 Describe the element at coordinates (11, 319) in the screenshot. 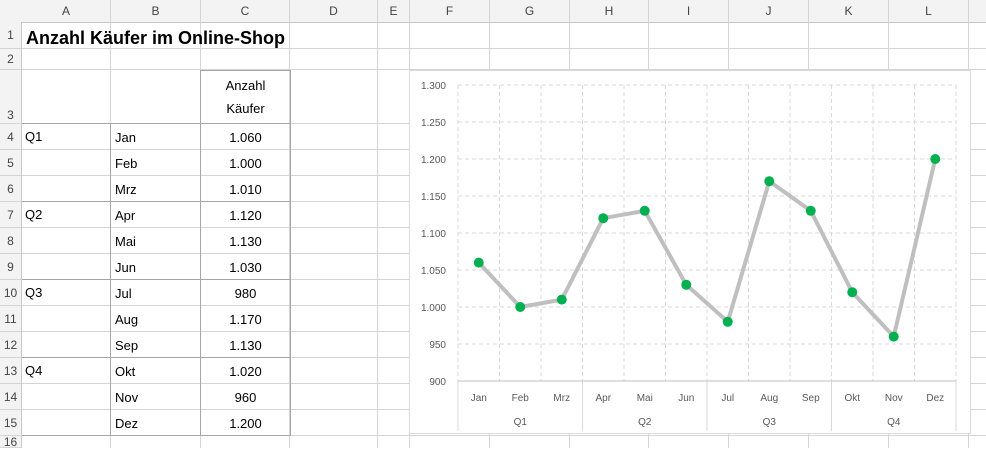

I see `row-header-11: 11` at that location.